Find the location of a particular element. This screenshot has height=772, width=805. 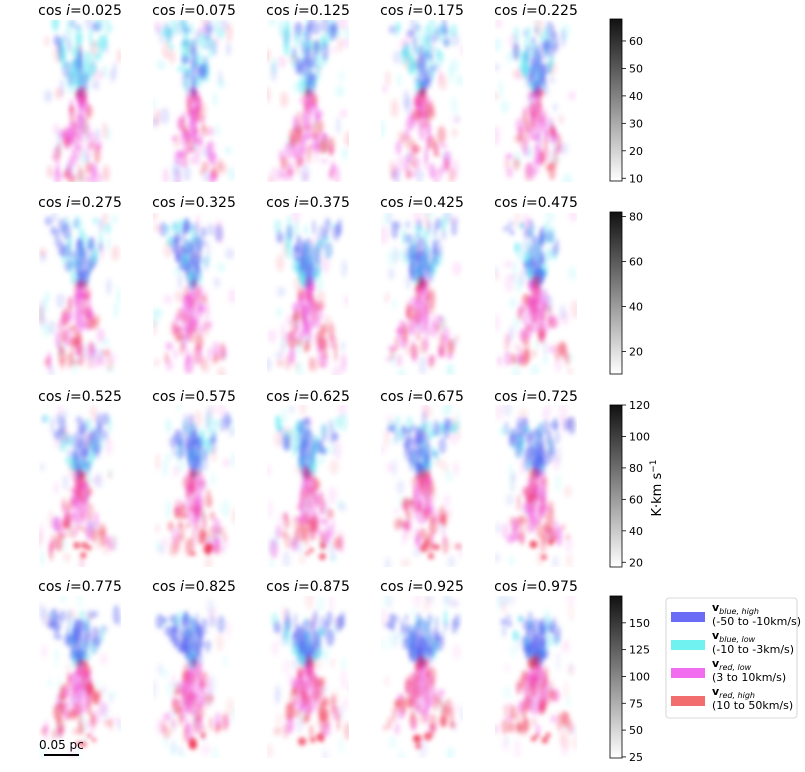

legend-label: vblue, low is located at coordinates (734, 636).